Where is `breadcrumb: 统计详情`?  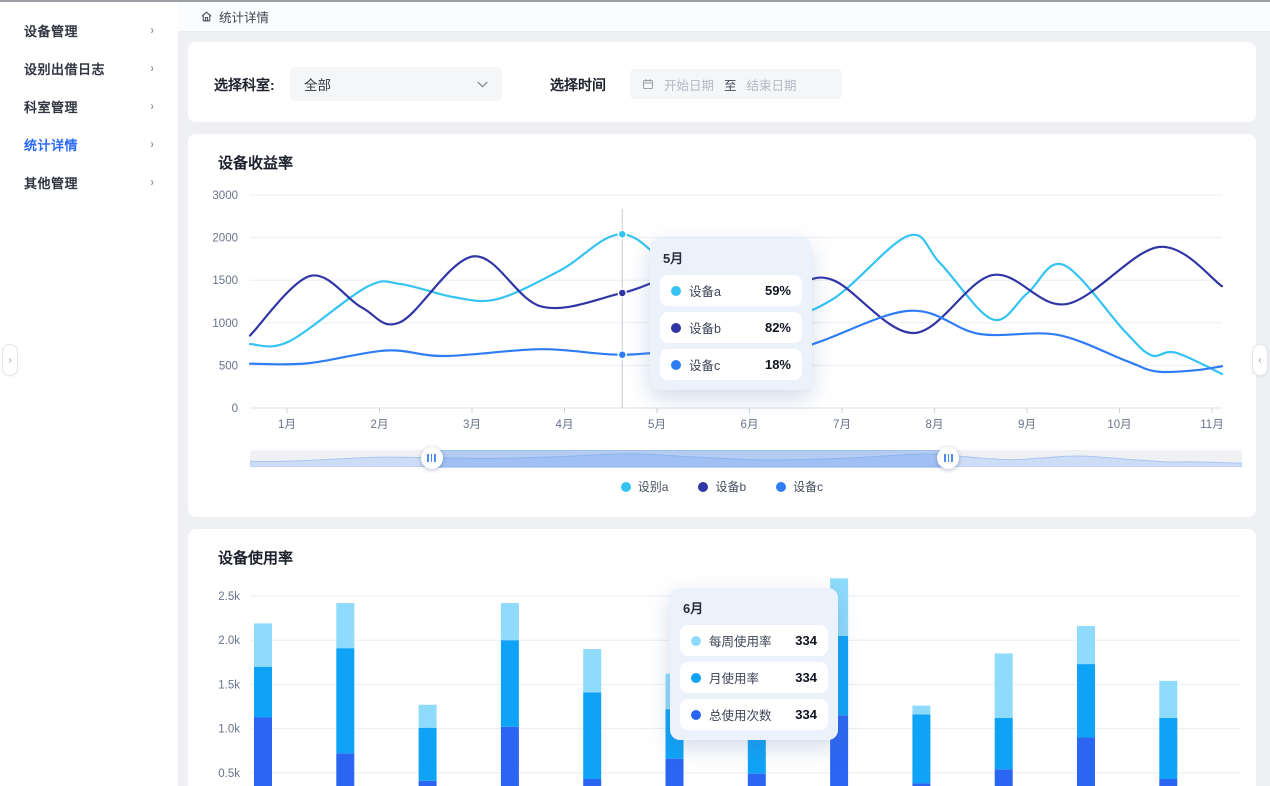
breadcrumb: 统计详情 is located at coordinates (234, 16).